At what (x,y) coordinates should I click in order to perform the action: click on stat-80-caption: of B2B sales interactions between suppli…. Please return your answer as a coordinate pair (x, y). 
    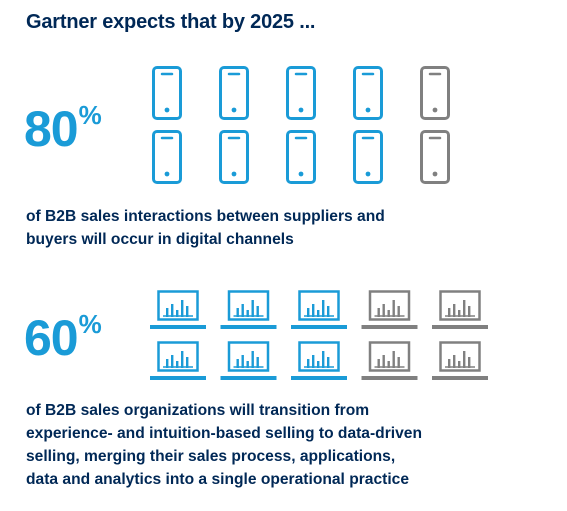
    Looking at the image, I should click on (205, 228).